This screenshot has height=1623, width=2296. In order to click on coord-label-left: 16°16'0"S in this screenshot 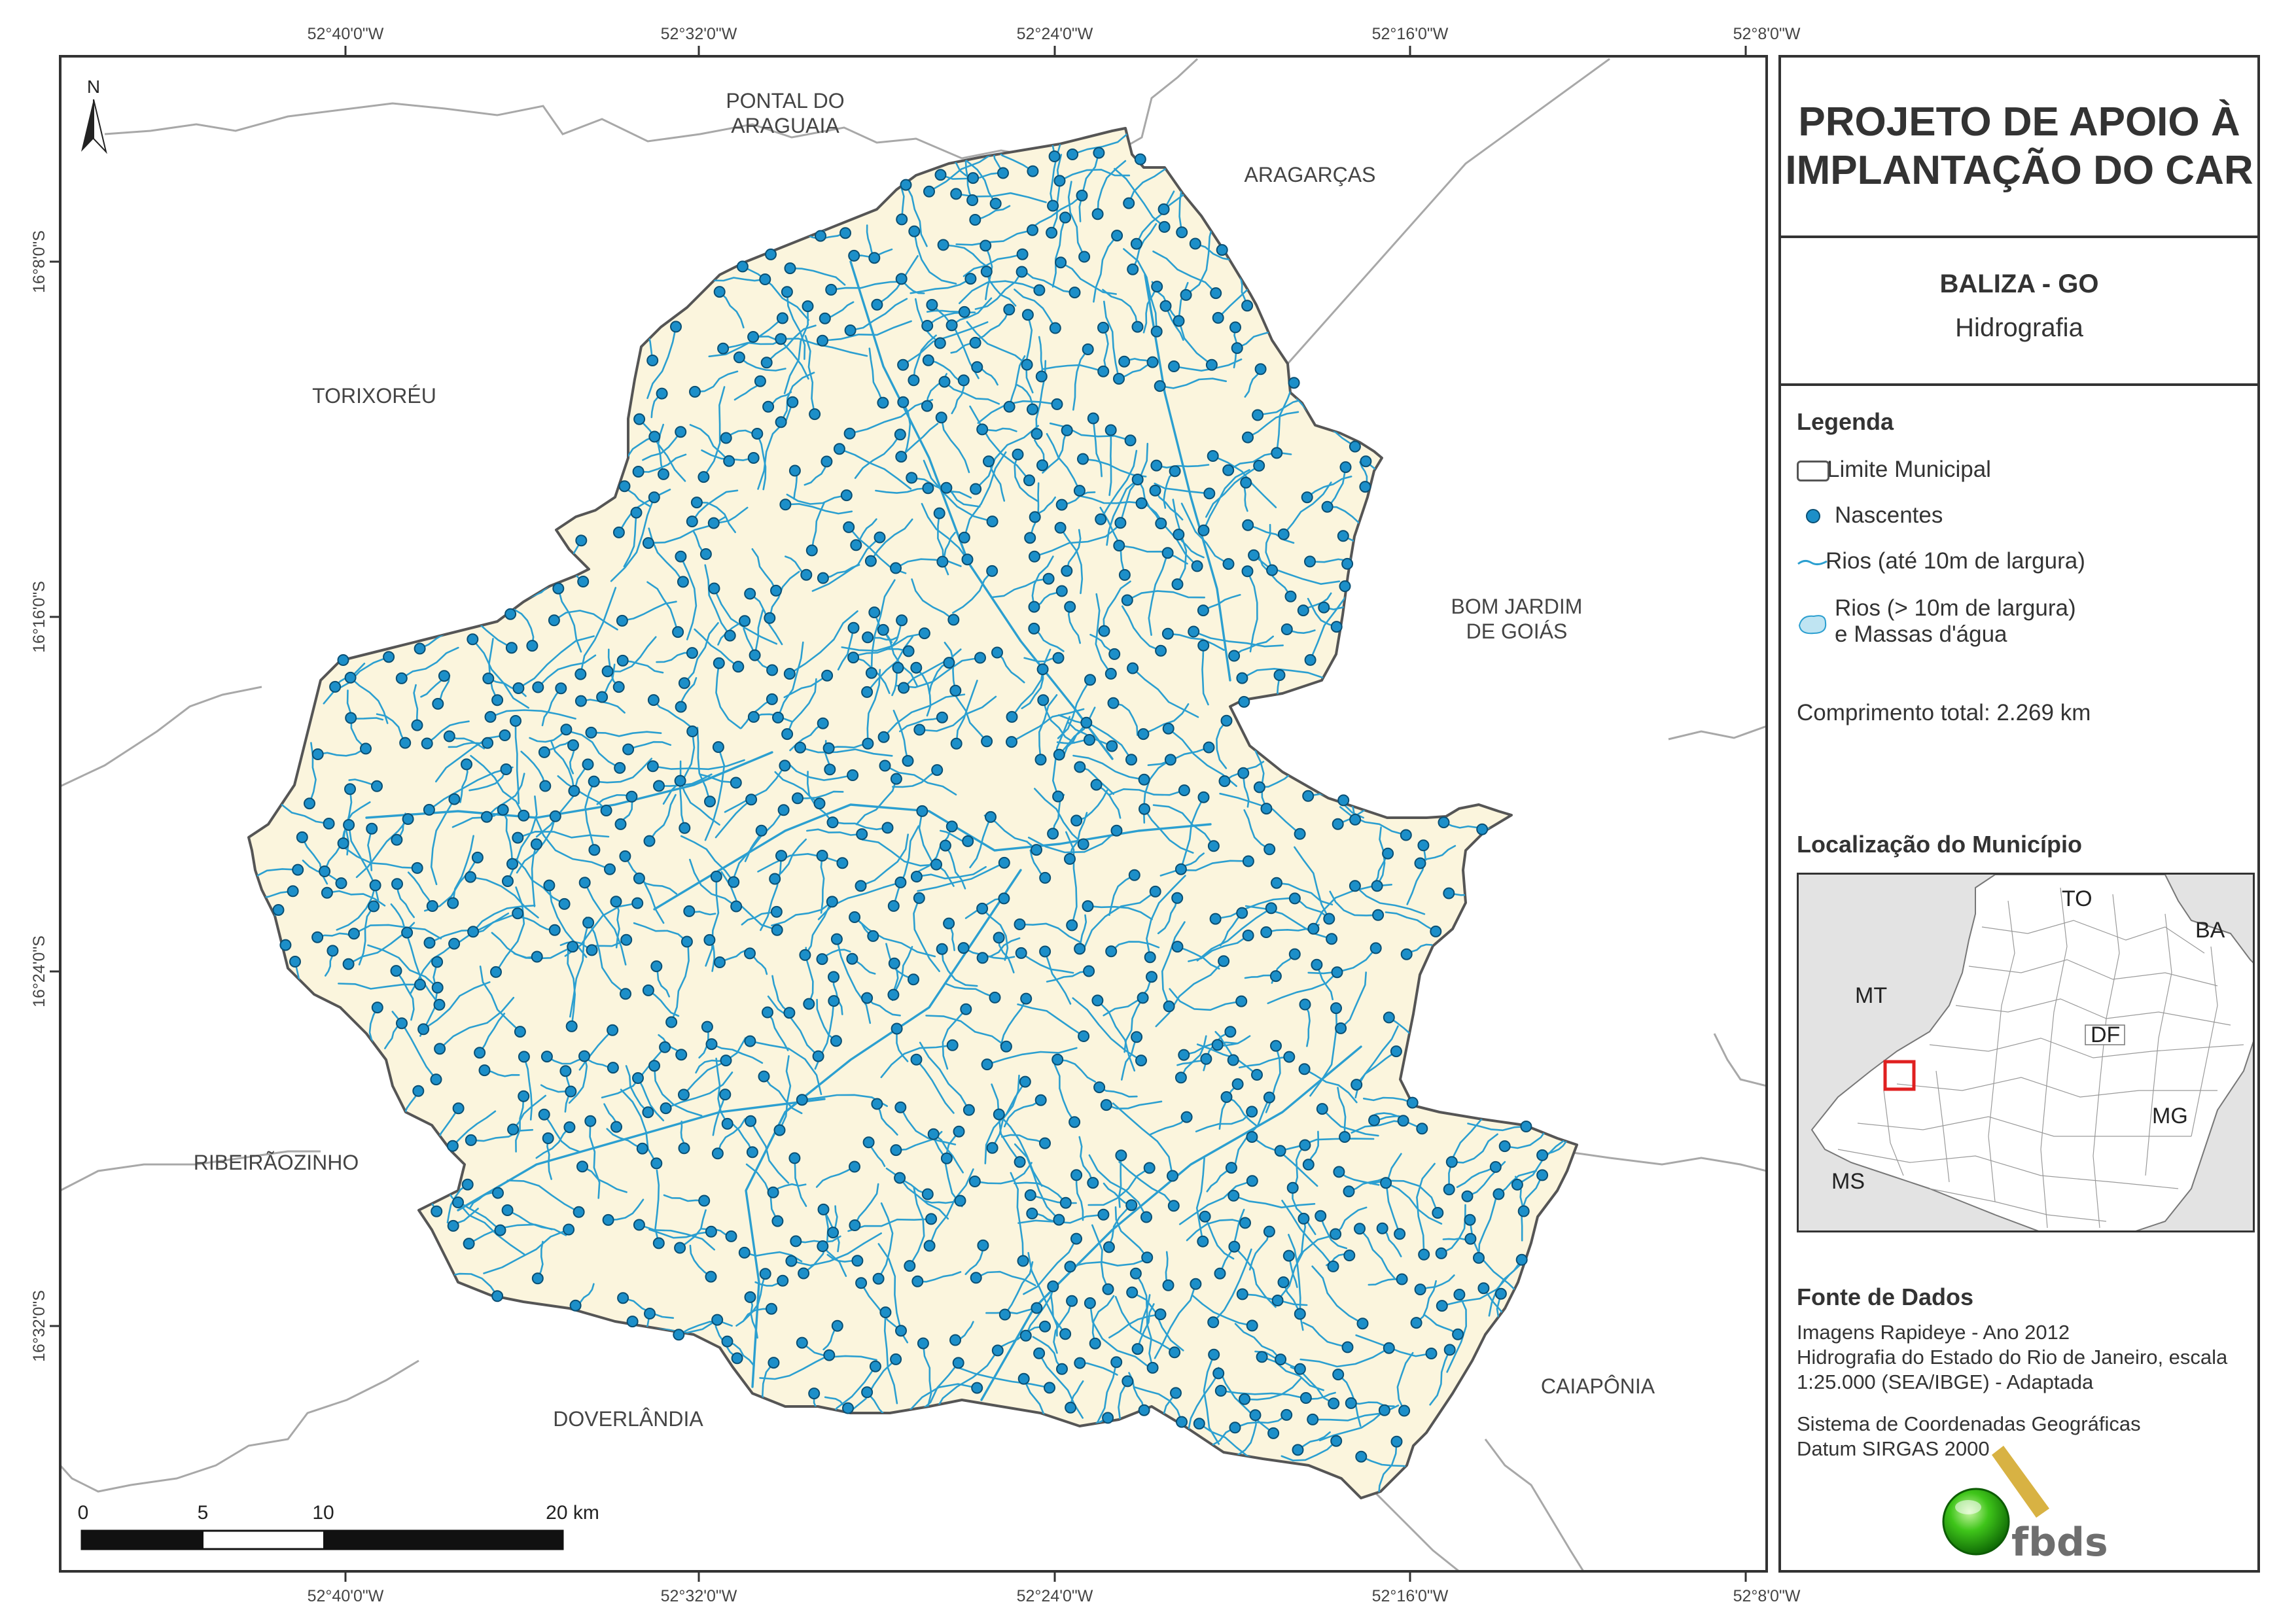, I will do `click(39, 617)`.